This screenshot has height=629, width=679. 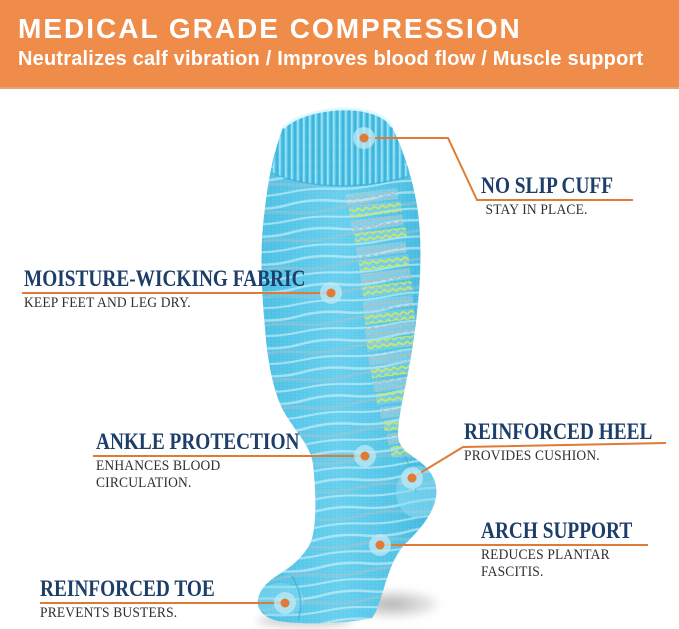 I want to click on callout-subtitle: STAY IN PLACE., so click(x=536, y=210).